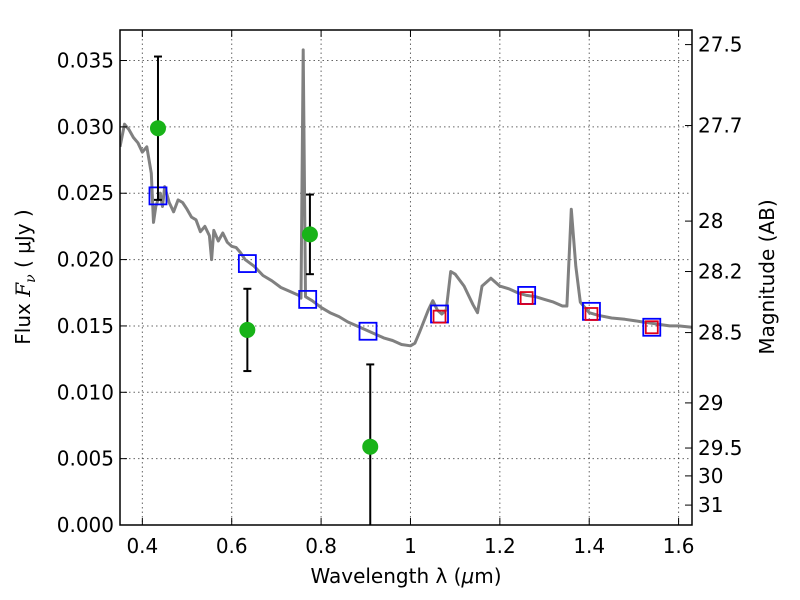 The width and height of the screenshot is (800, 600). Describe the element at coordinates (720, 448) in the screenshot. I see `y2-tick-label: 29.5` at that location.